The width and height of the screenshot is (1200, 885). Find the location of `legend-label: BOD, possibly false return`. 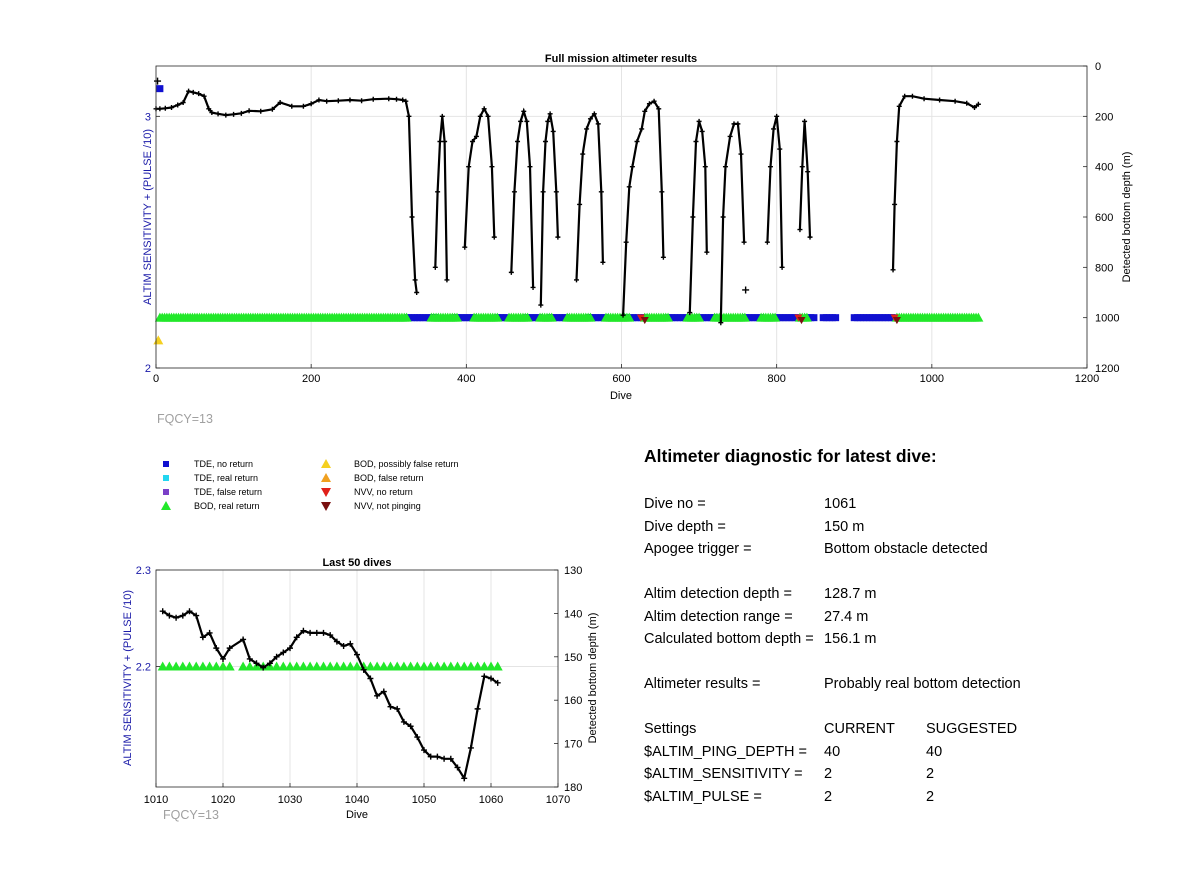

legend-label: BOD, possibly false return is located at coordinates (406, 464).